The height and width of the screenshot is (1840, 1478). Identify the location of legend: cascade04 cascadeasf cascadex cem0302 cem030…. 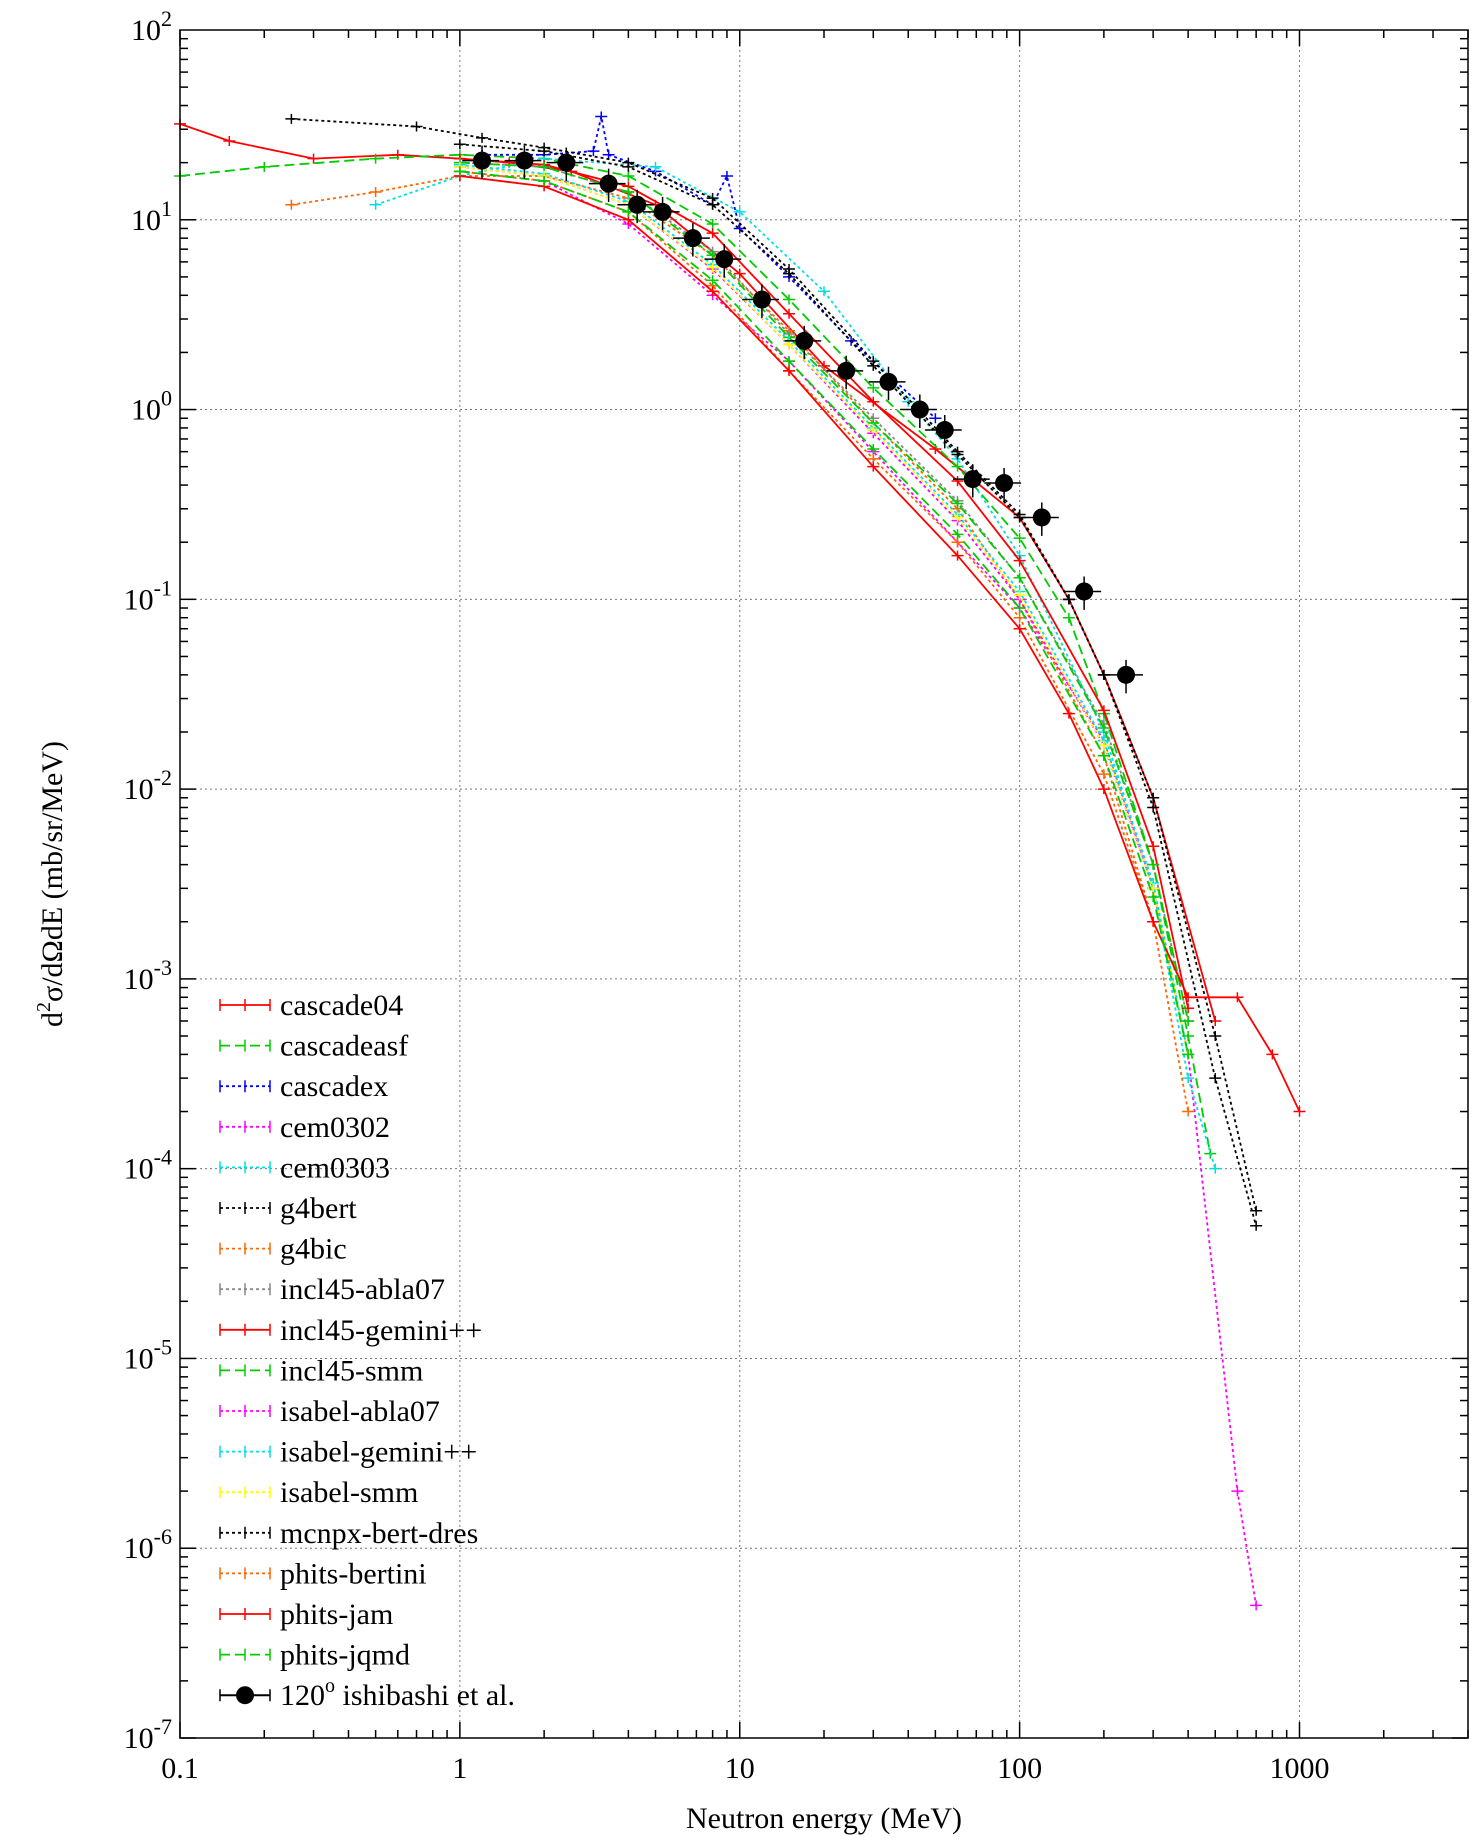
(367, 1350).